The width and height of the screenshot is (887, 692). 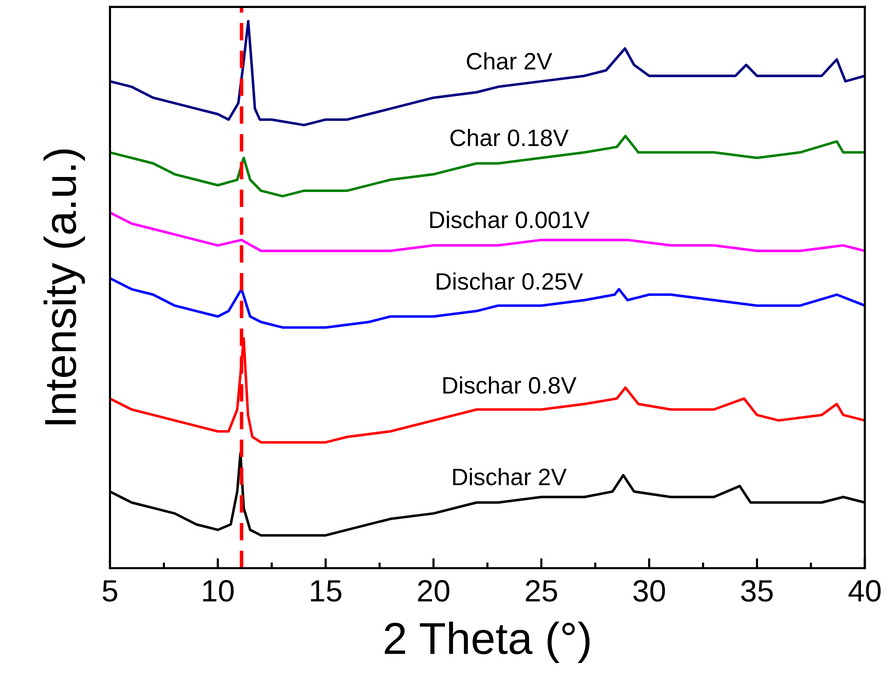 I want to click on x-tick-label: 35, so click(x=757, y=591).